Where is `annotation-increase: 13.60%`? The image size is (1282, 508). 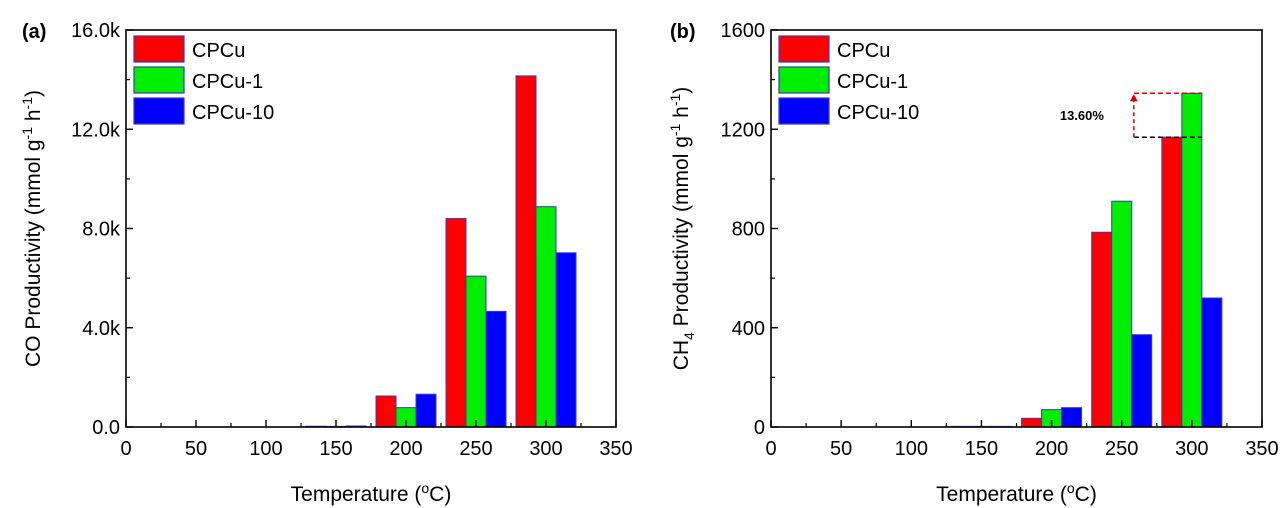
annotation-increase: 13.60% is located at coordinates (1131, 115).